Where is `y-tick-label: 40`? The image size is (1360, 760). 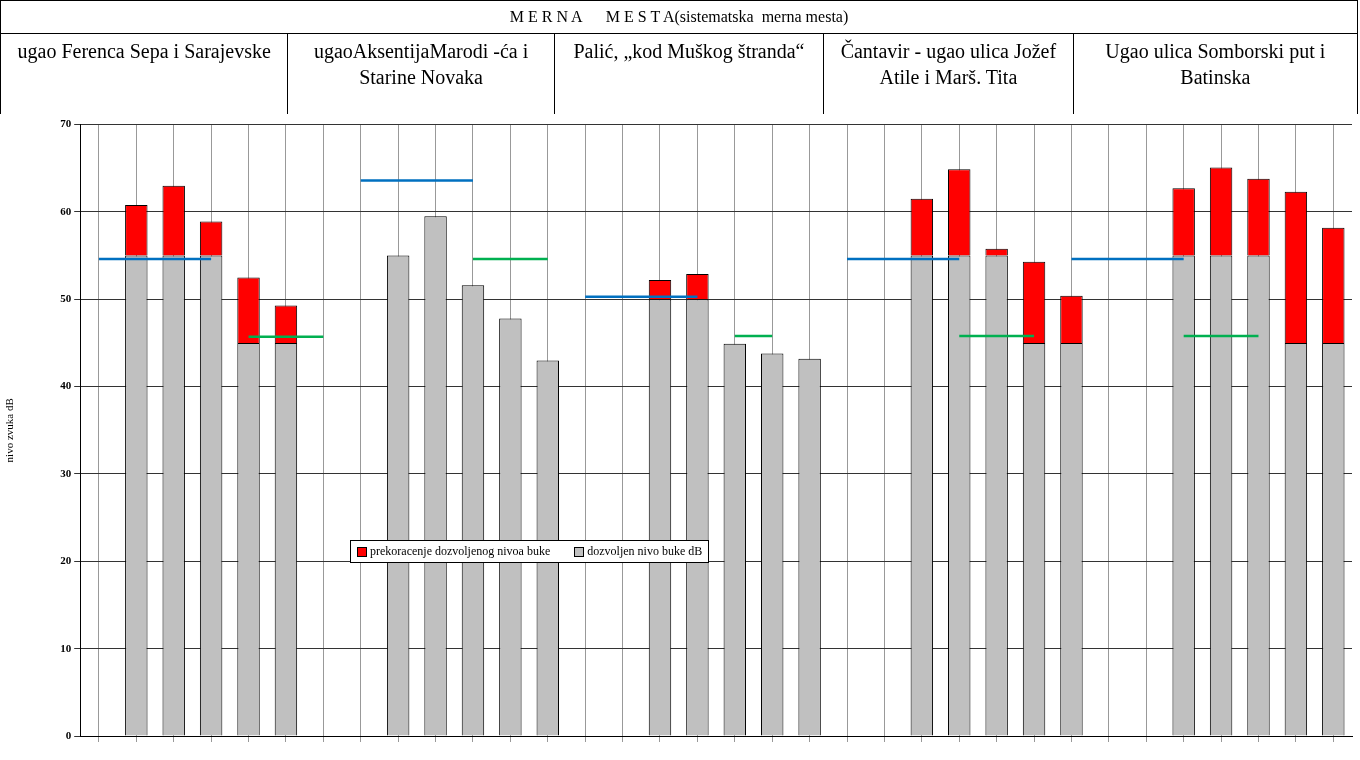 y-tick-label: 40 is located at coordinates (66, 385).